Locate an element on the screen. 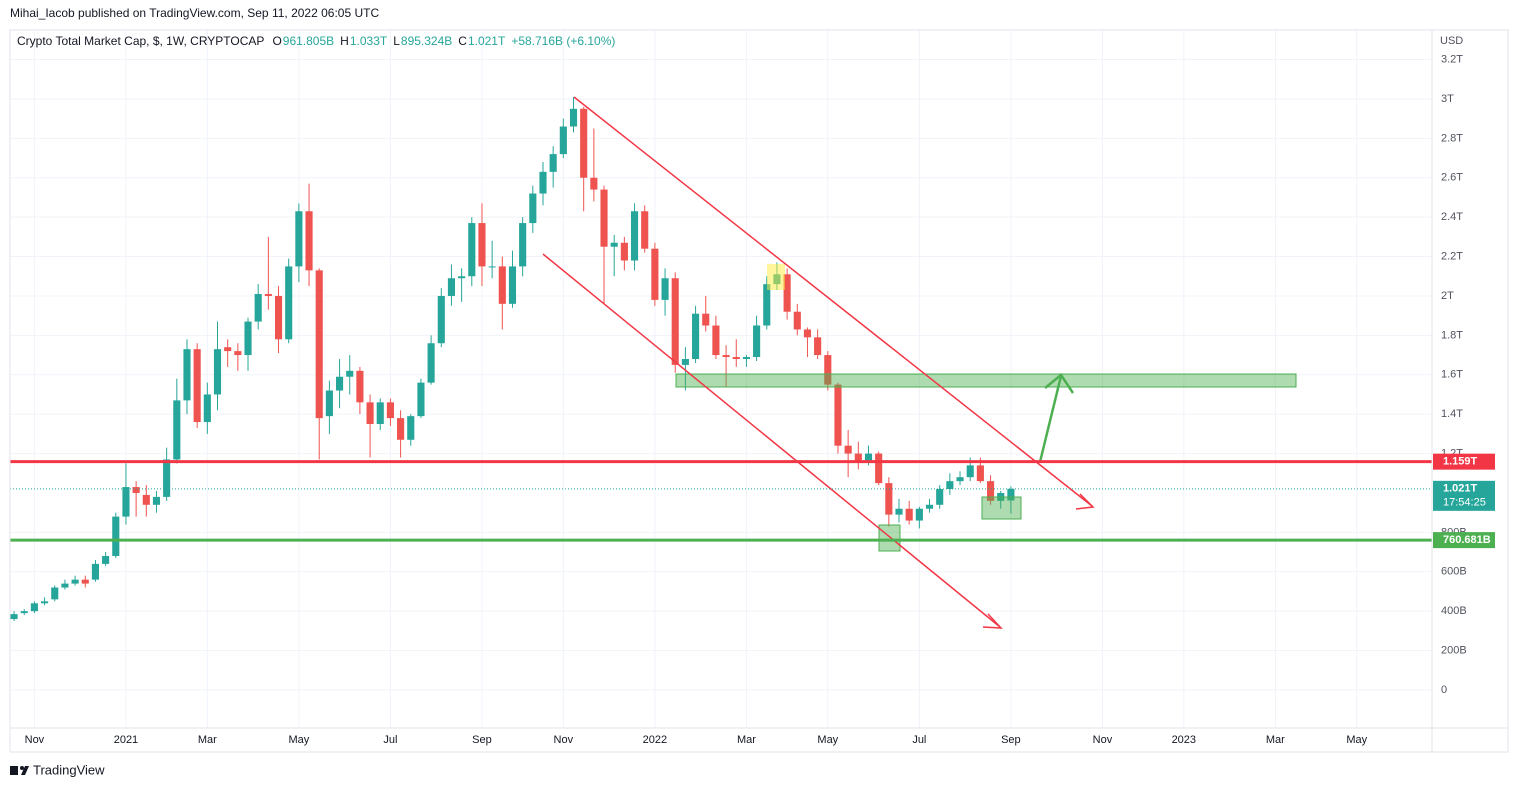 The width and height of the screenshot is (1518, 788). ohlc-value: 1.021T is located at coordinates (487, 41).